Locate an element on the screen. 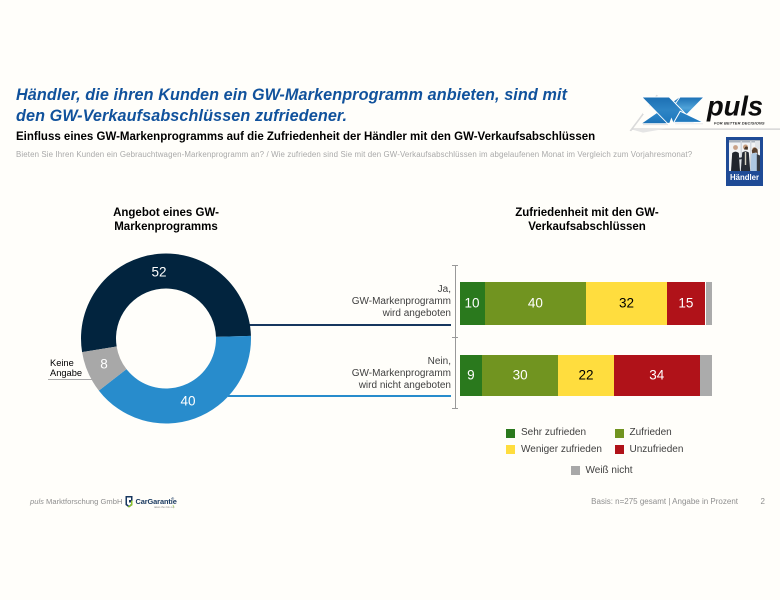 This screenshot has width=780, height=600. svg-text: takes the risk out is located at coordinates (164, 507).